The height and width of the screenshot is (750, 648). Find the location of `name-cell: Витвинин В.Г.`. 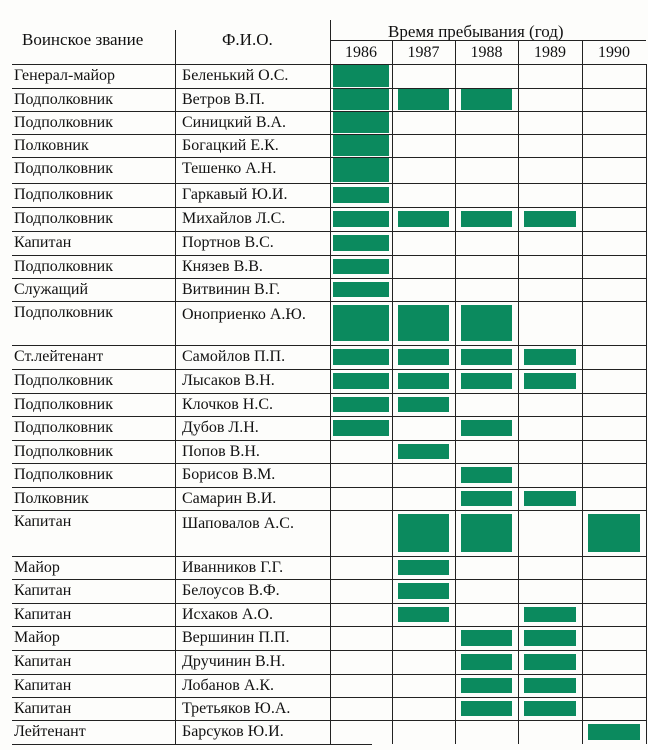

name-cell: Витвинин В.Г. is located at coordinates (231, 289).